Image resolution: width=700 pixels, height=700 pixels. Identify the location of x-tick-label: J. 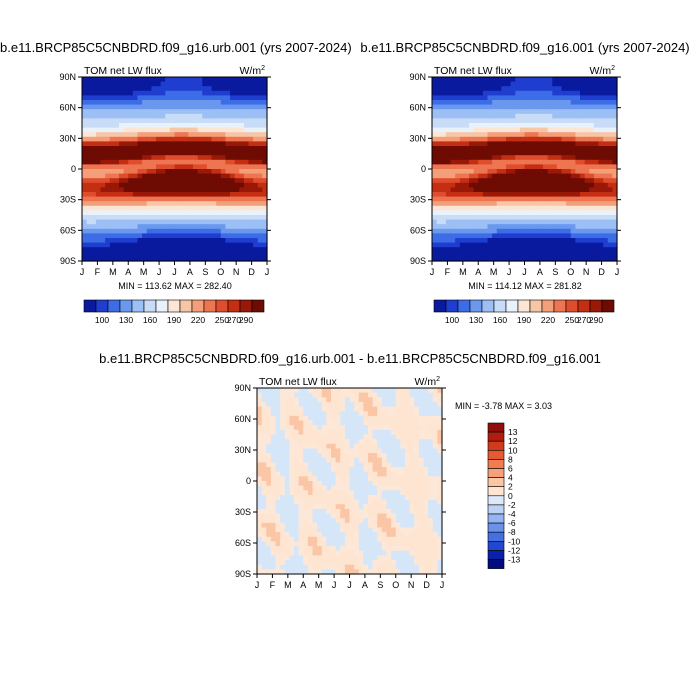
(349, 585).